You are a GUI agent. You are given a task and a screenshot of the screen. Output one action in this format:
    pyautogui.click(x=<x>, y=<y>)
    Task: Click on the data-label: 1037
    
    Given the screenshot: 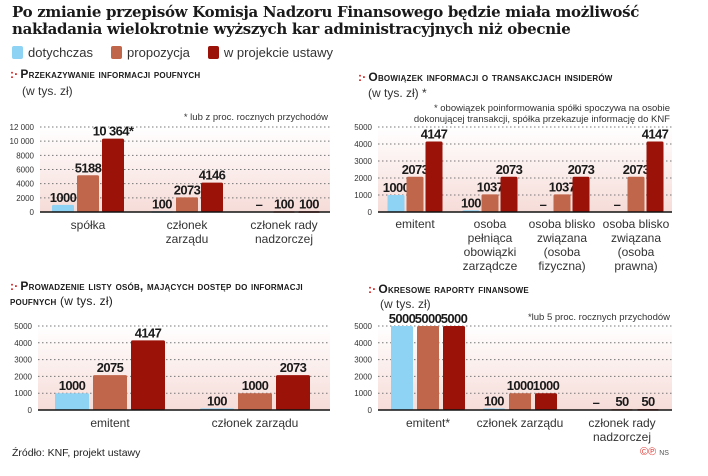 What is the action you would take?
    pyautogui.click(x=562, y=186)
    